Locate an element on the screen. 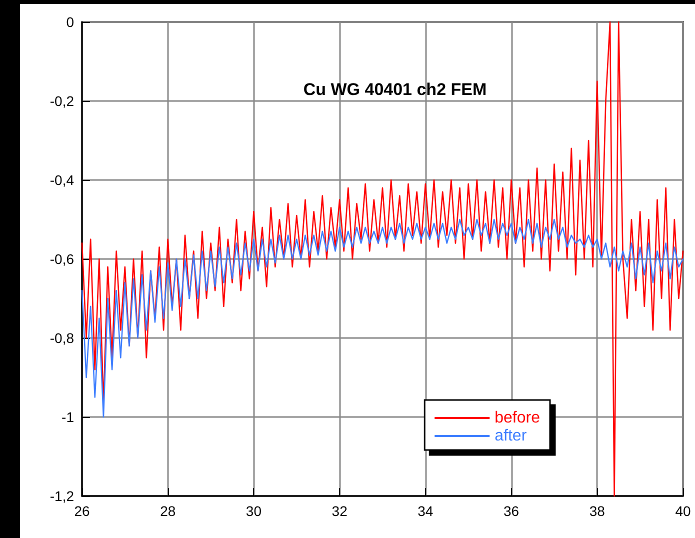  x-tick-label: 28 is located at coordinates (168, 511).